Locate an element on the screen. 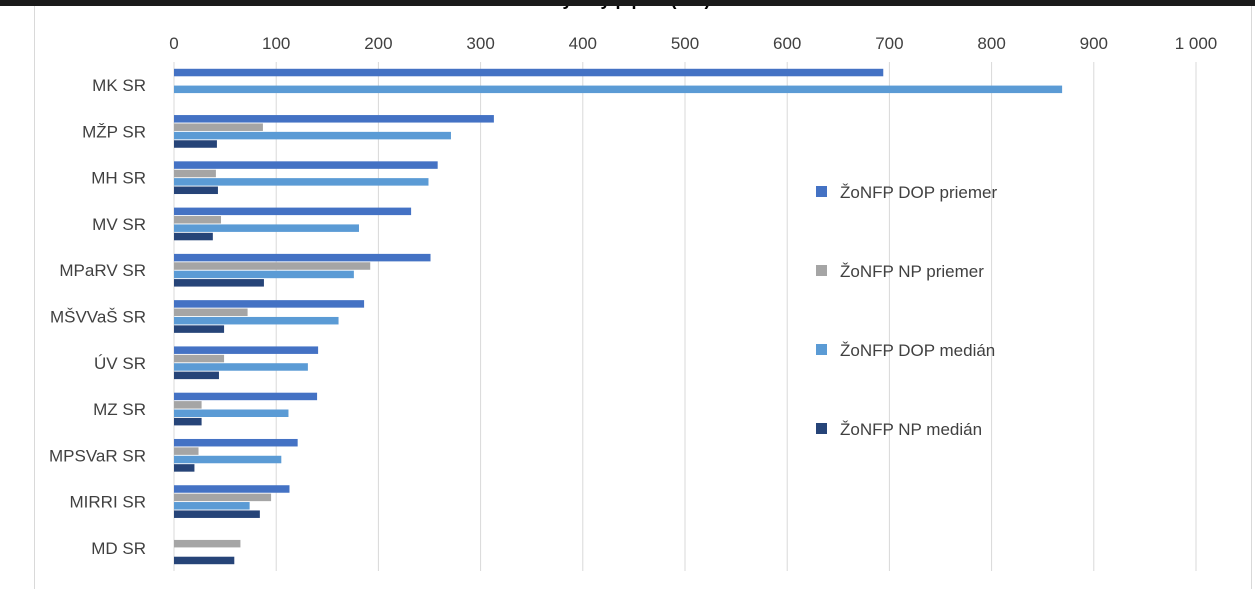 Image resolution: width=1255 pixels, height=589 pixels. category-label: ÚV SR is located at coordinates (120, 363).